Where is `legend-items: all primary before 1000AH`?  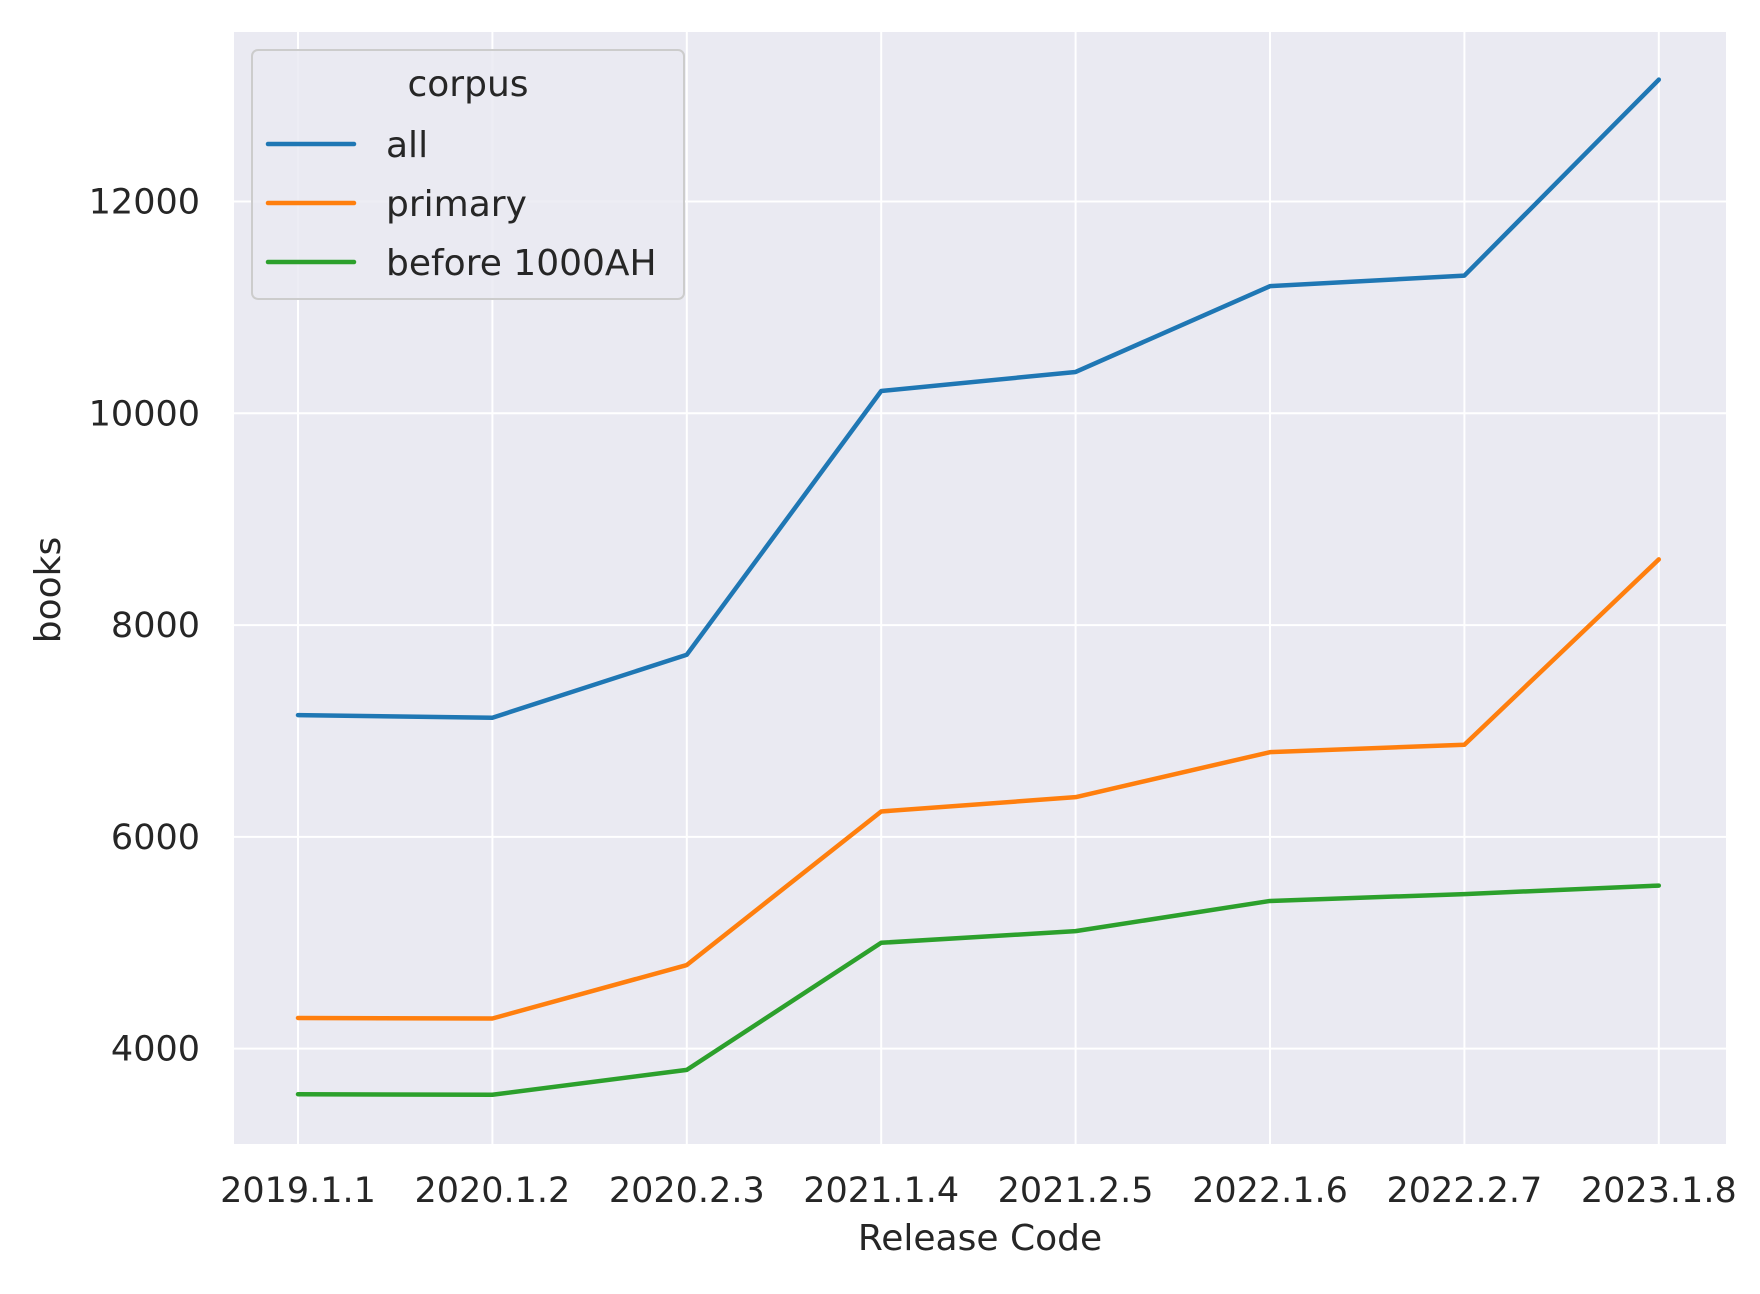
legend-items: all primary before 1000AH is located at coordinates (461, 204).